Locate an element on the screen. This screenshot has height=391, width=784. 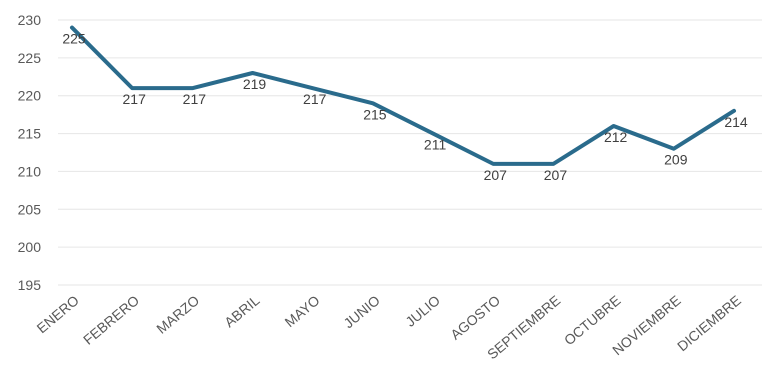
x-tick-label: MARZO is located at coordinates (177, 314).